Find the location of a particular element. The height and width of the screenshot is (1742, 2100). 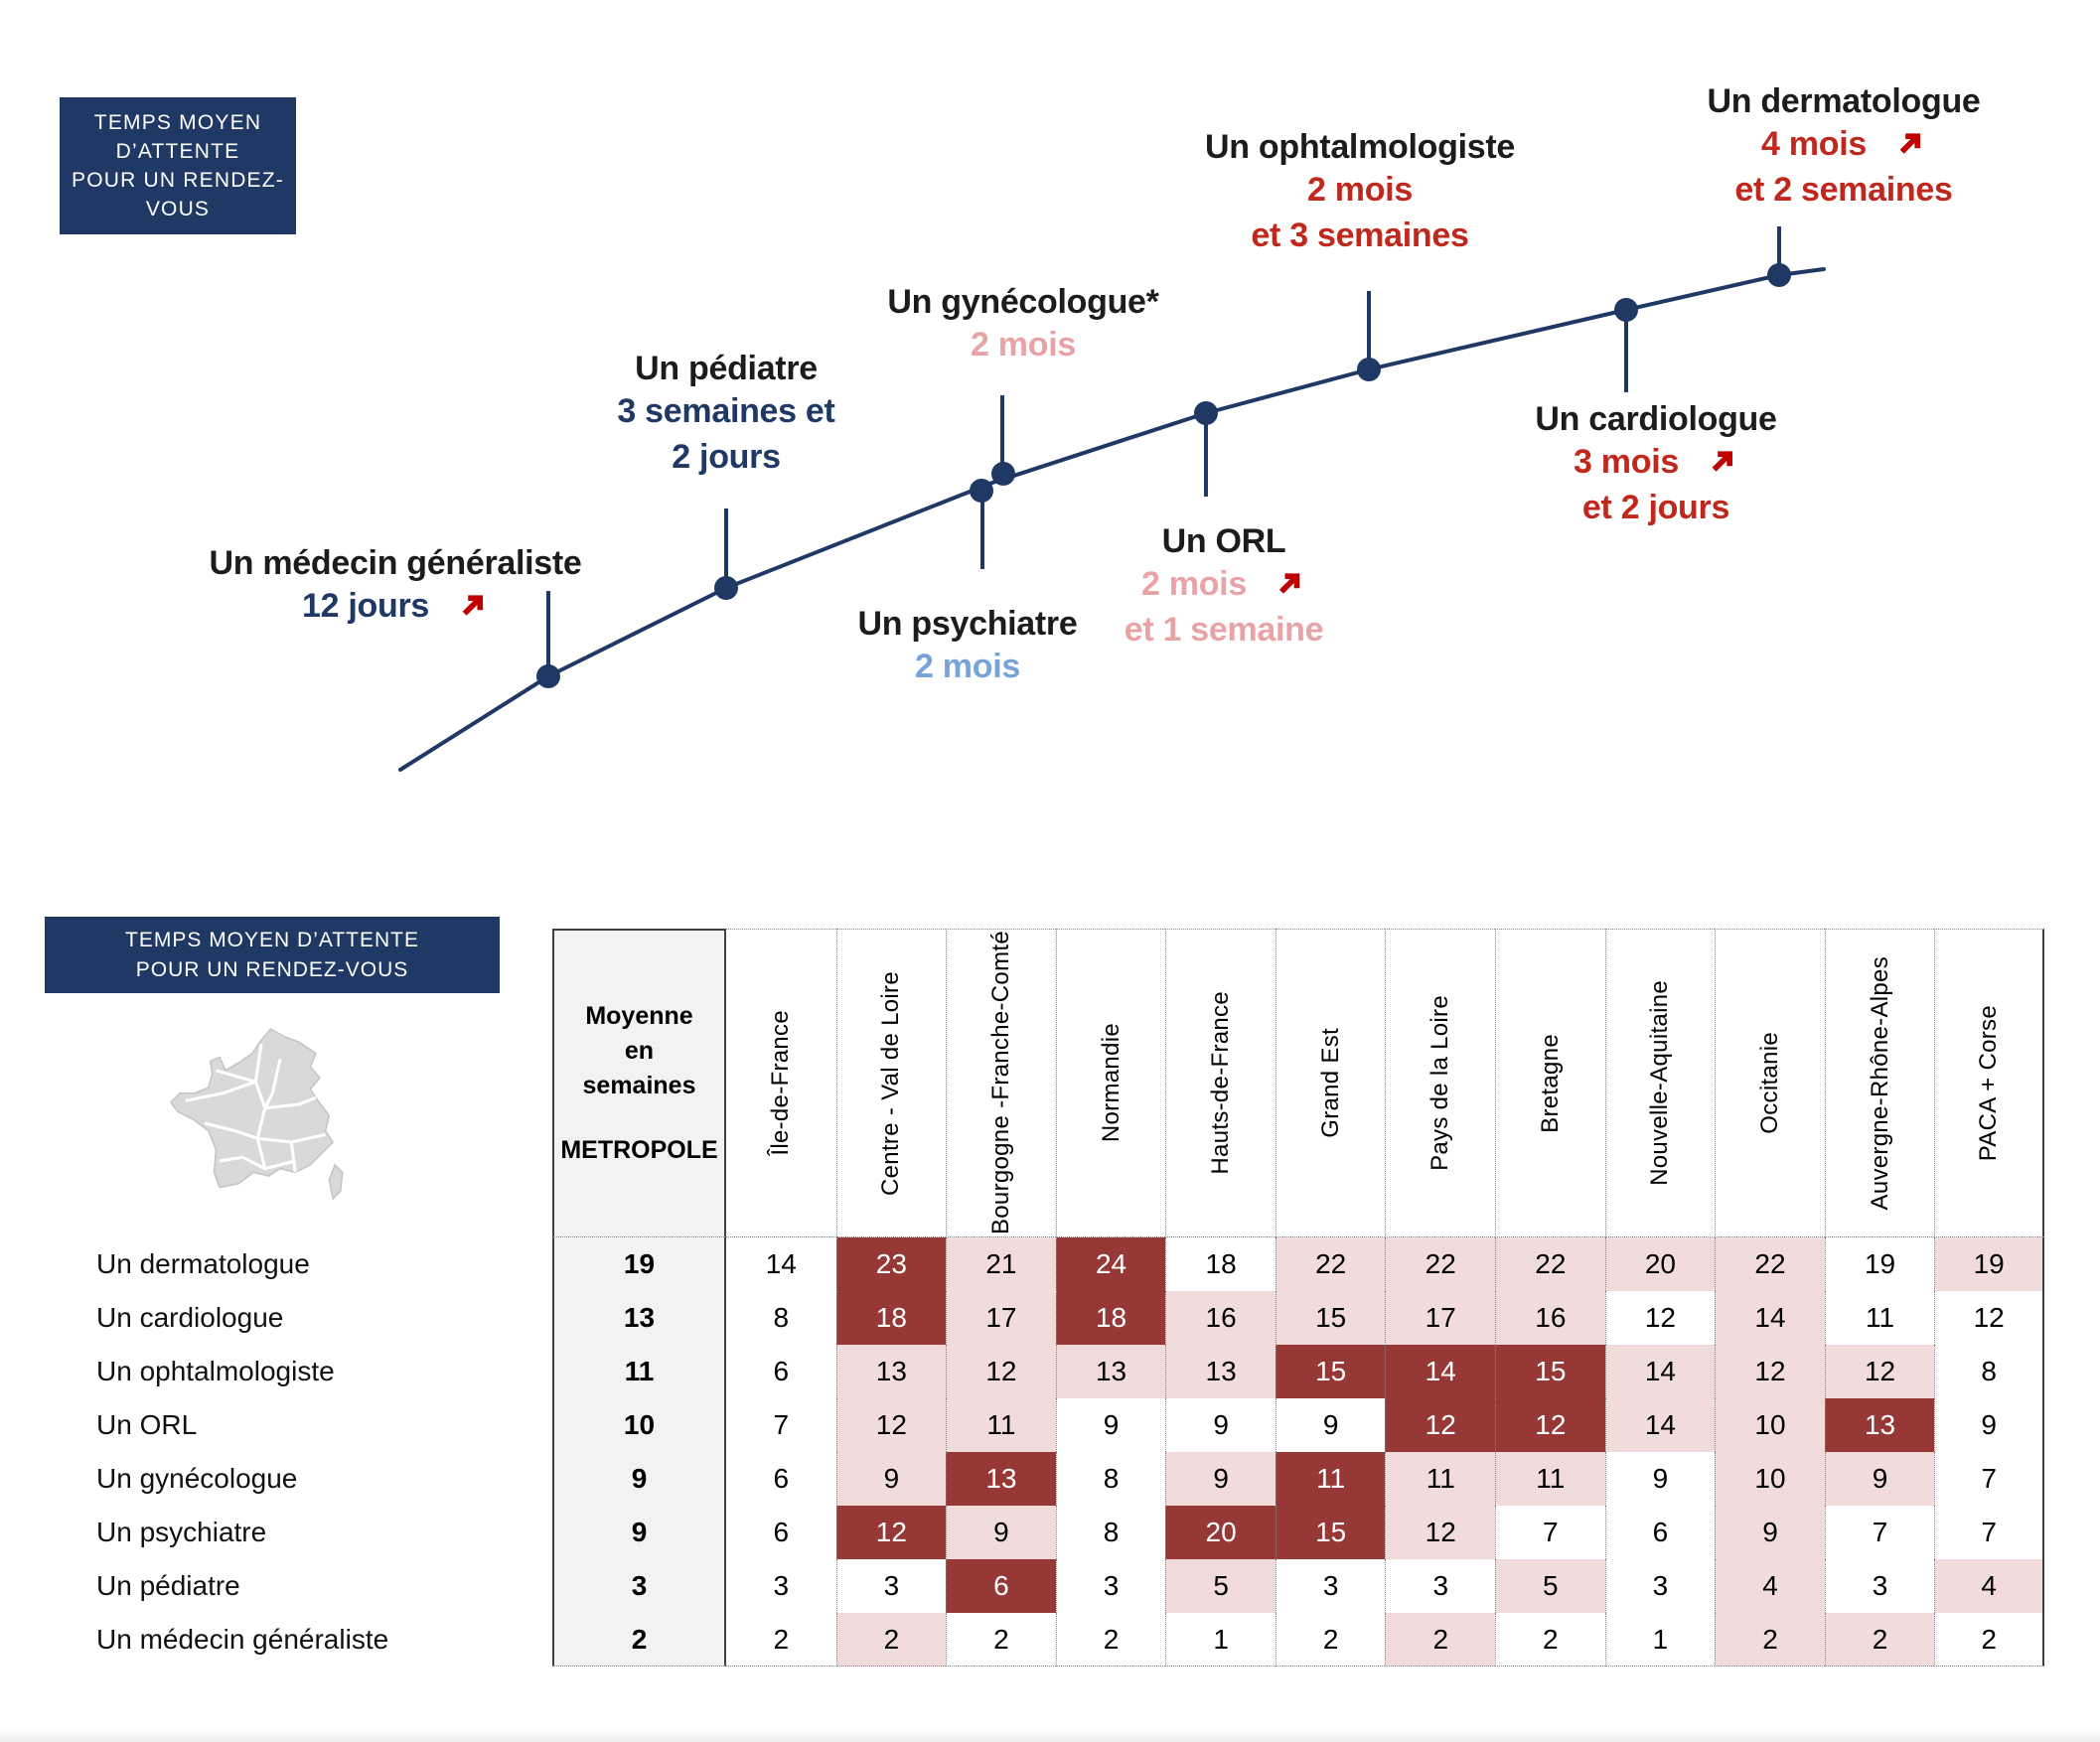

metropole-header-line: Moyenne is located at coordinates (639, 1016).